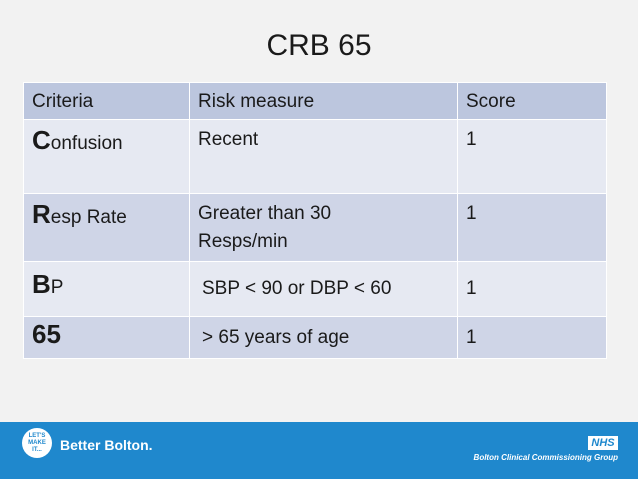 The height and width of the screenshot is (479, 638). Describe the element at coordinates (41, 140) in the screenshot. I see `criteria-initial: C` at that location.